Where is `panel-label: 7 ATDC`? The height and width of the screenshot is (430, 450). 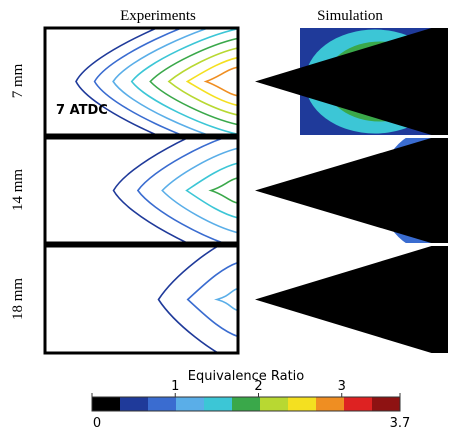
panel-label: 7 ATDC is located at coordinates (82, 110).